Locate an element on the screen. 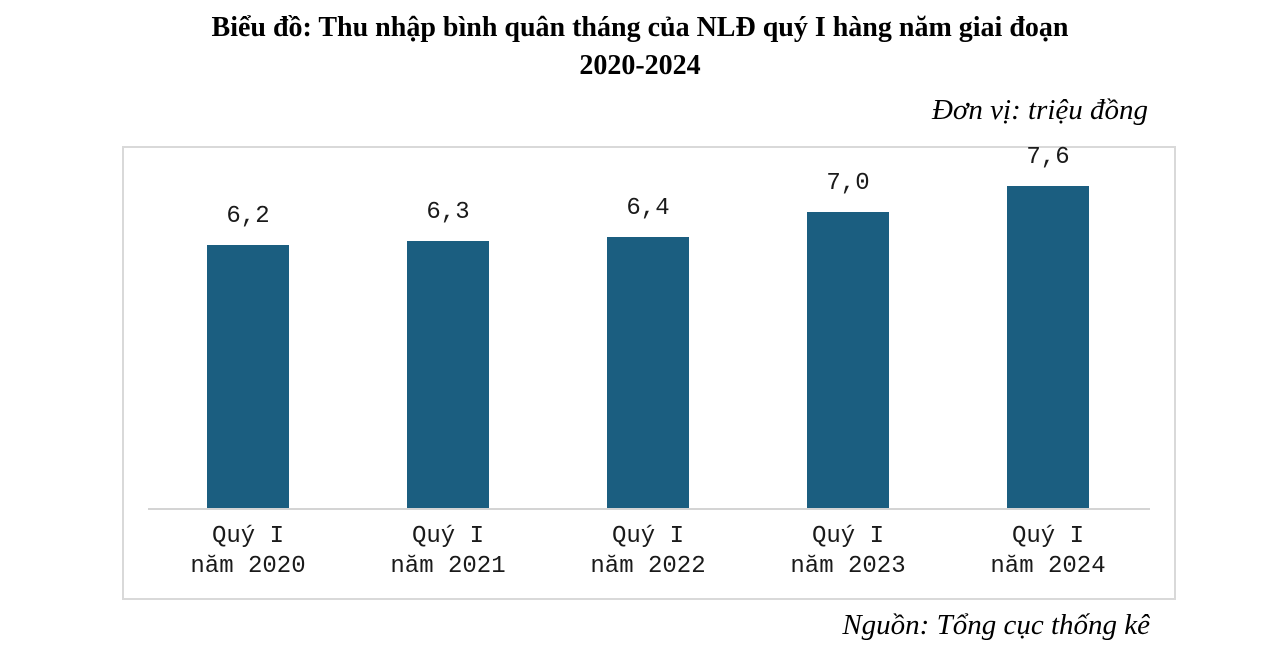 This screenshot has width=1280, height=664. category-line2: năm 2021 is located at coordinates (448, 566).